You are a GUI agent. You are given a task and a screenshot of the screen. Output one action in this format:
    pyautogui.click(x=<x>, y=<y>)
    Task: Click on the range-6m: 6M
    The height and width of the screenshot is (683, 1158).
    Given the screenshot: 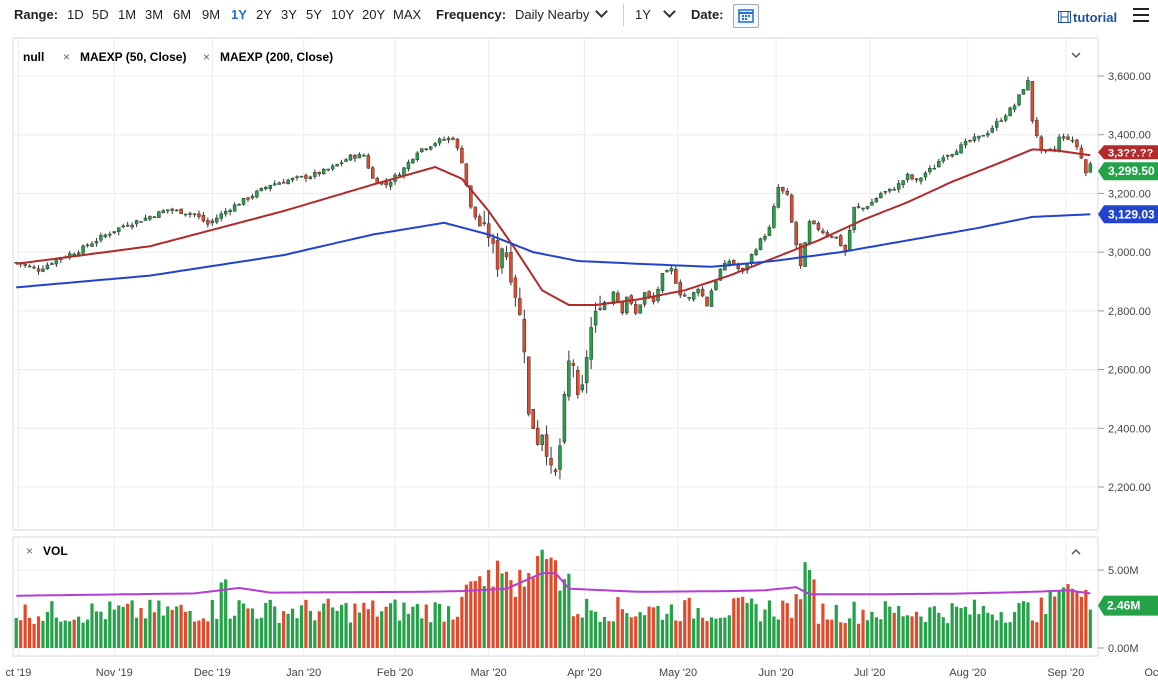 What is the action you would take?
    pyautogui.click(x=182, y=14)
    